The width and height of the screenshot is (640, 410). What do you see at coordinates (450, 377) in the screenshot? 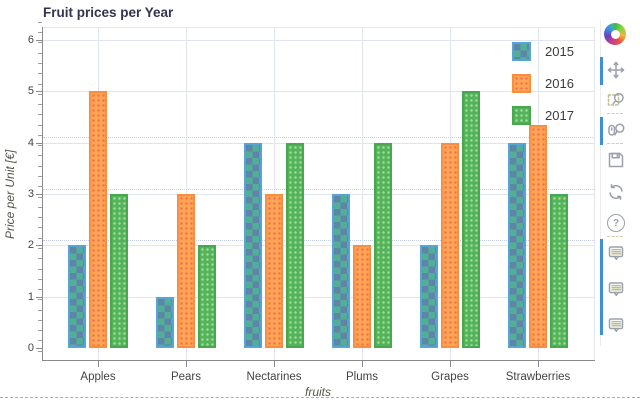
I see `x-tick-label: Grapes` at bounding box center [450, 377].